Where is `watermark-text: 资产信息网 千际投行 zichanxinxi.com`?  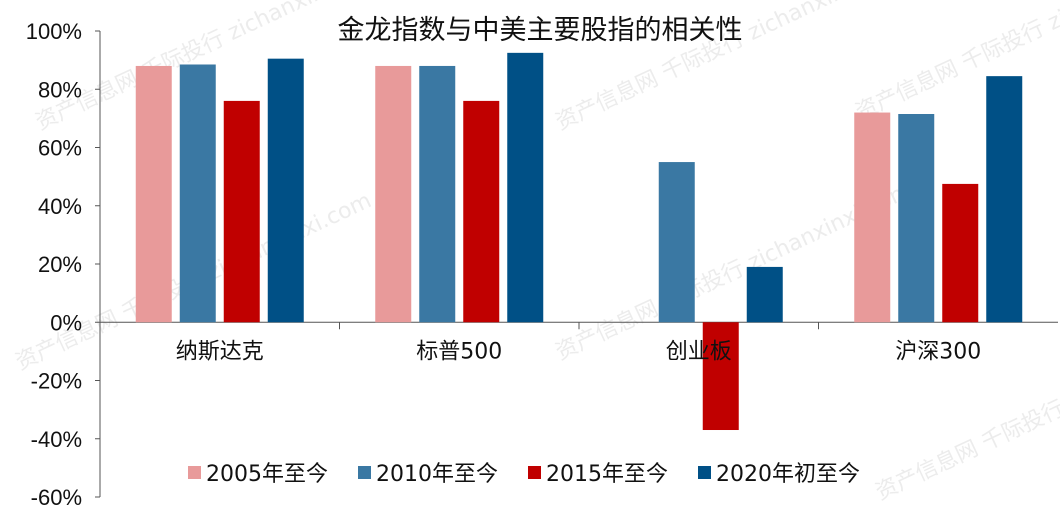 watermark-text: 资产信息网 千际投行 zichanxinxi.com is located at coordinates (956, 62).